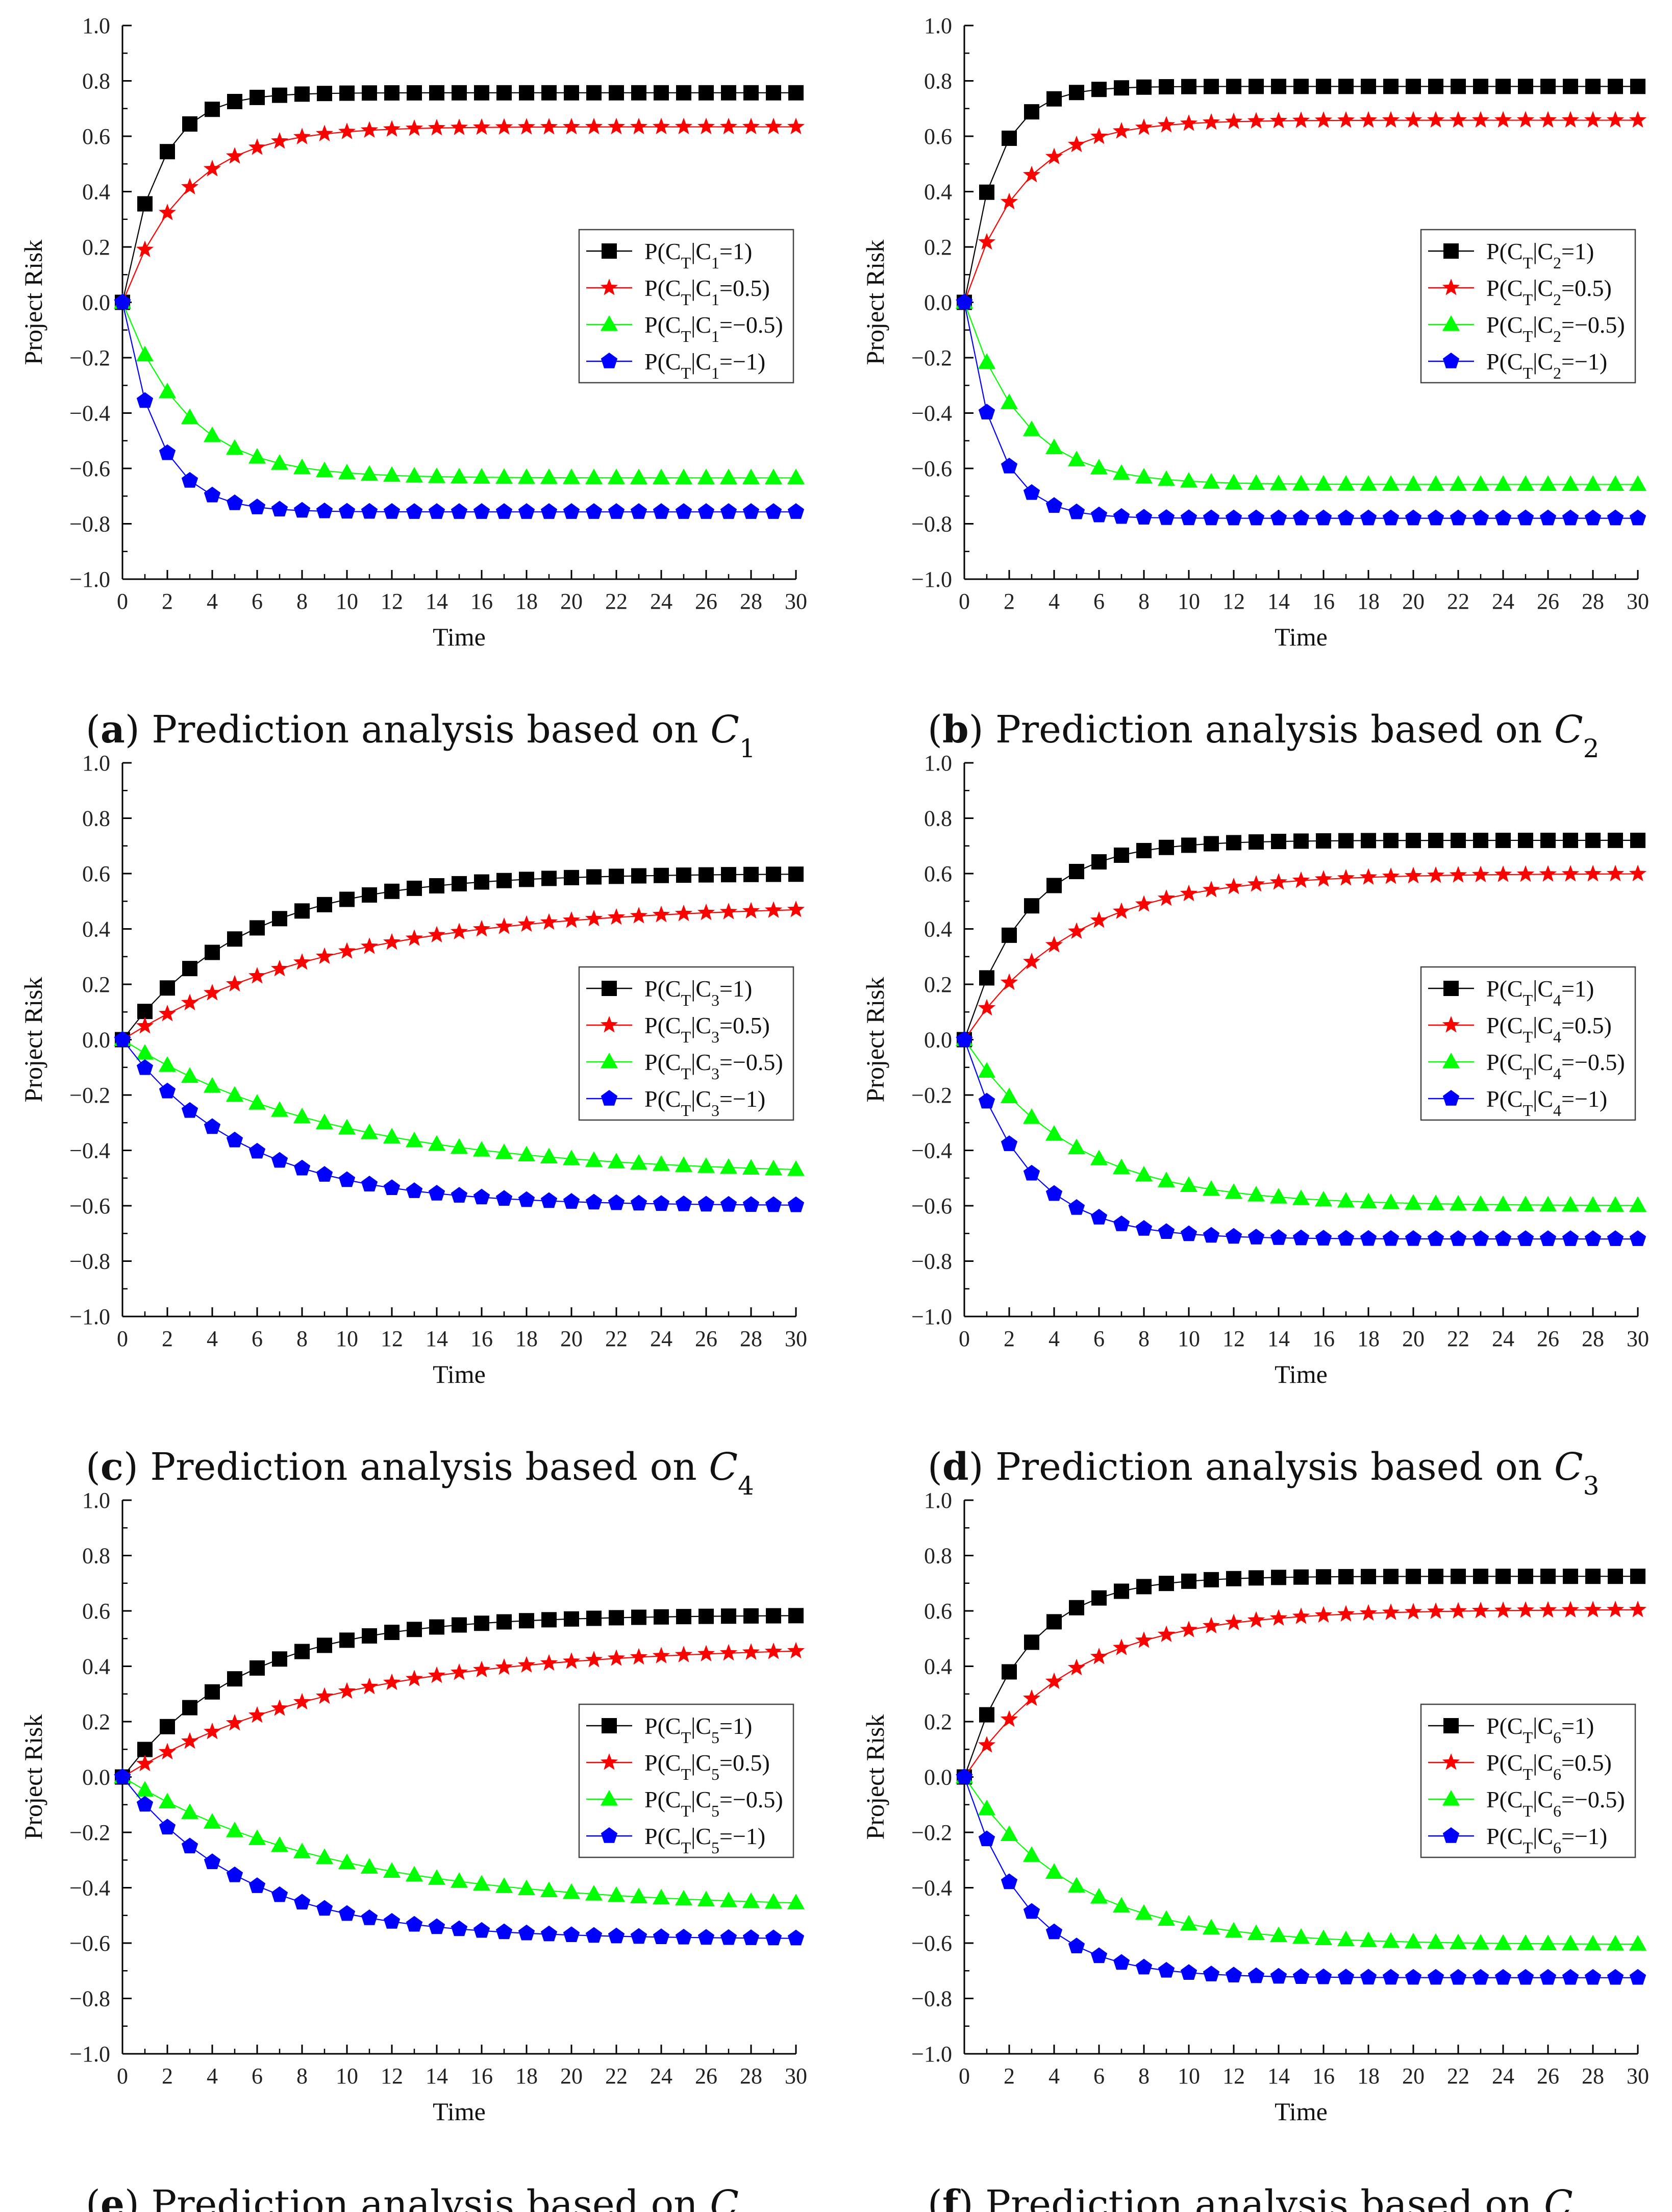  Describe the element at coordinates (706, 601) in the screenshot. I see `x-tick-label: 26` at that location.